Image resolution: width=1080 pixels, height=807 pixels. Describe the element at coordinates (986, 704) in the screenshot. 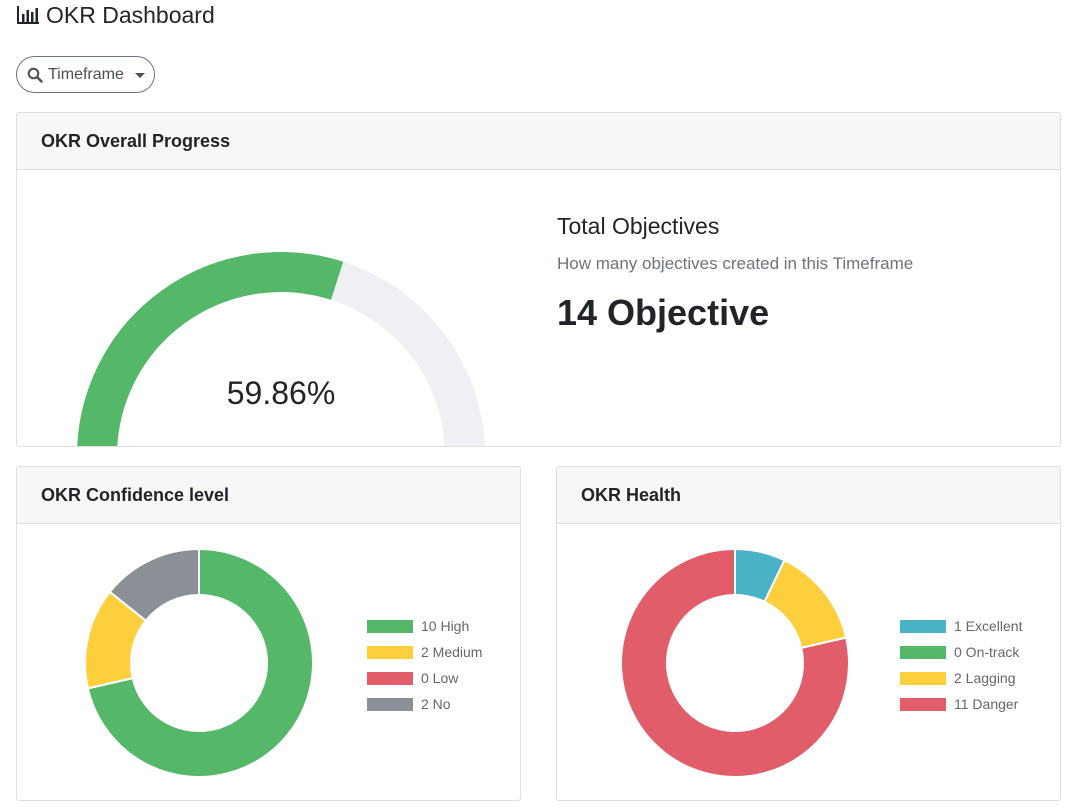

I see `legend-label: 11 Danger` at that location.